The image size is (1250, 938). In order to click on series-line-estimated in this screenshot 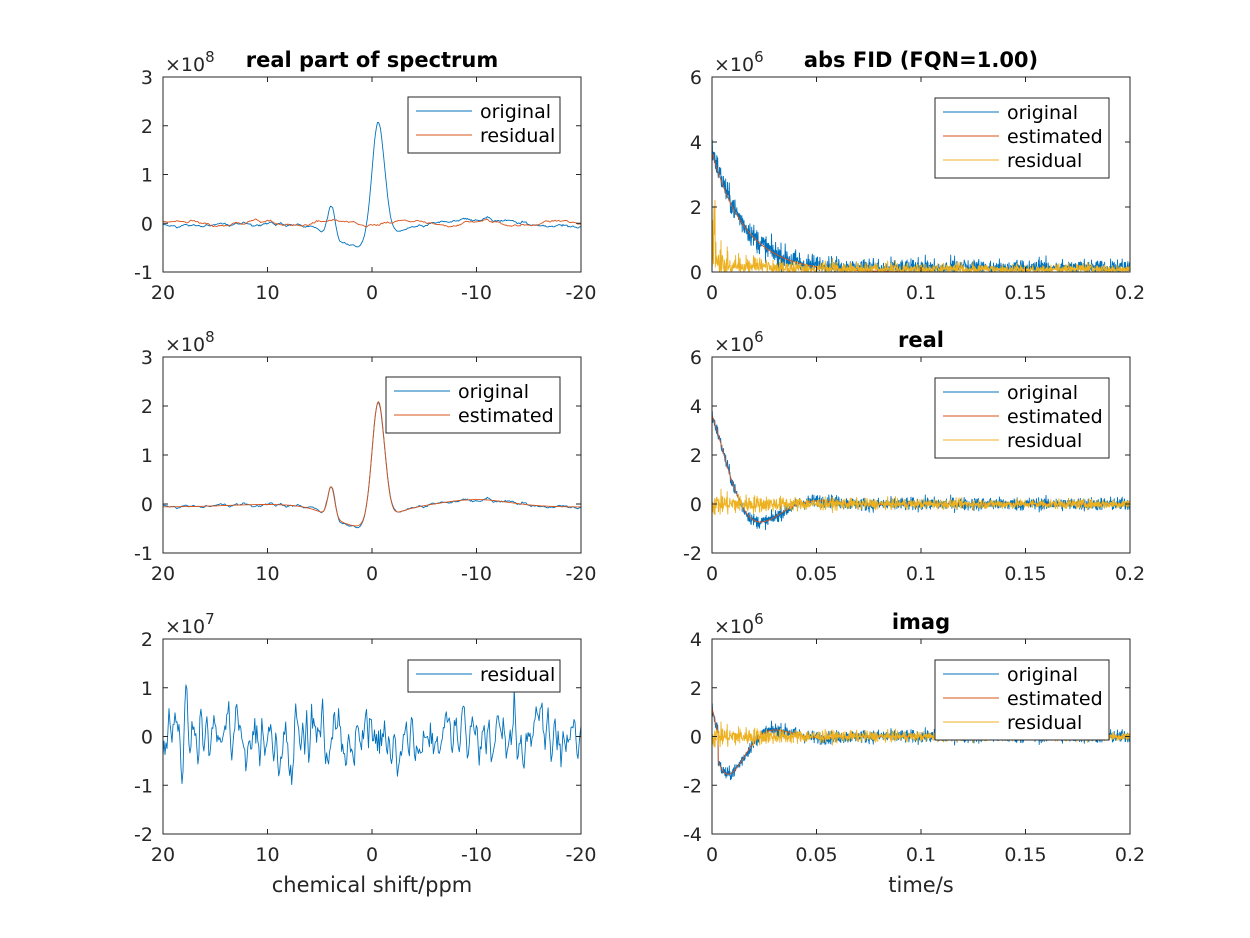, I will do `click(372, 464)`.